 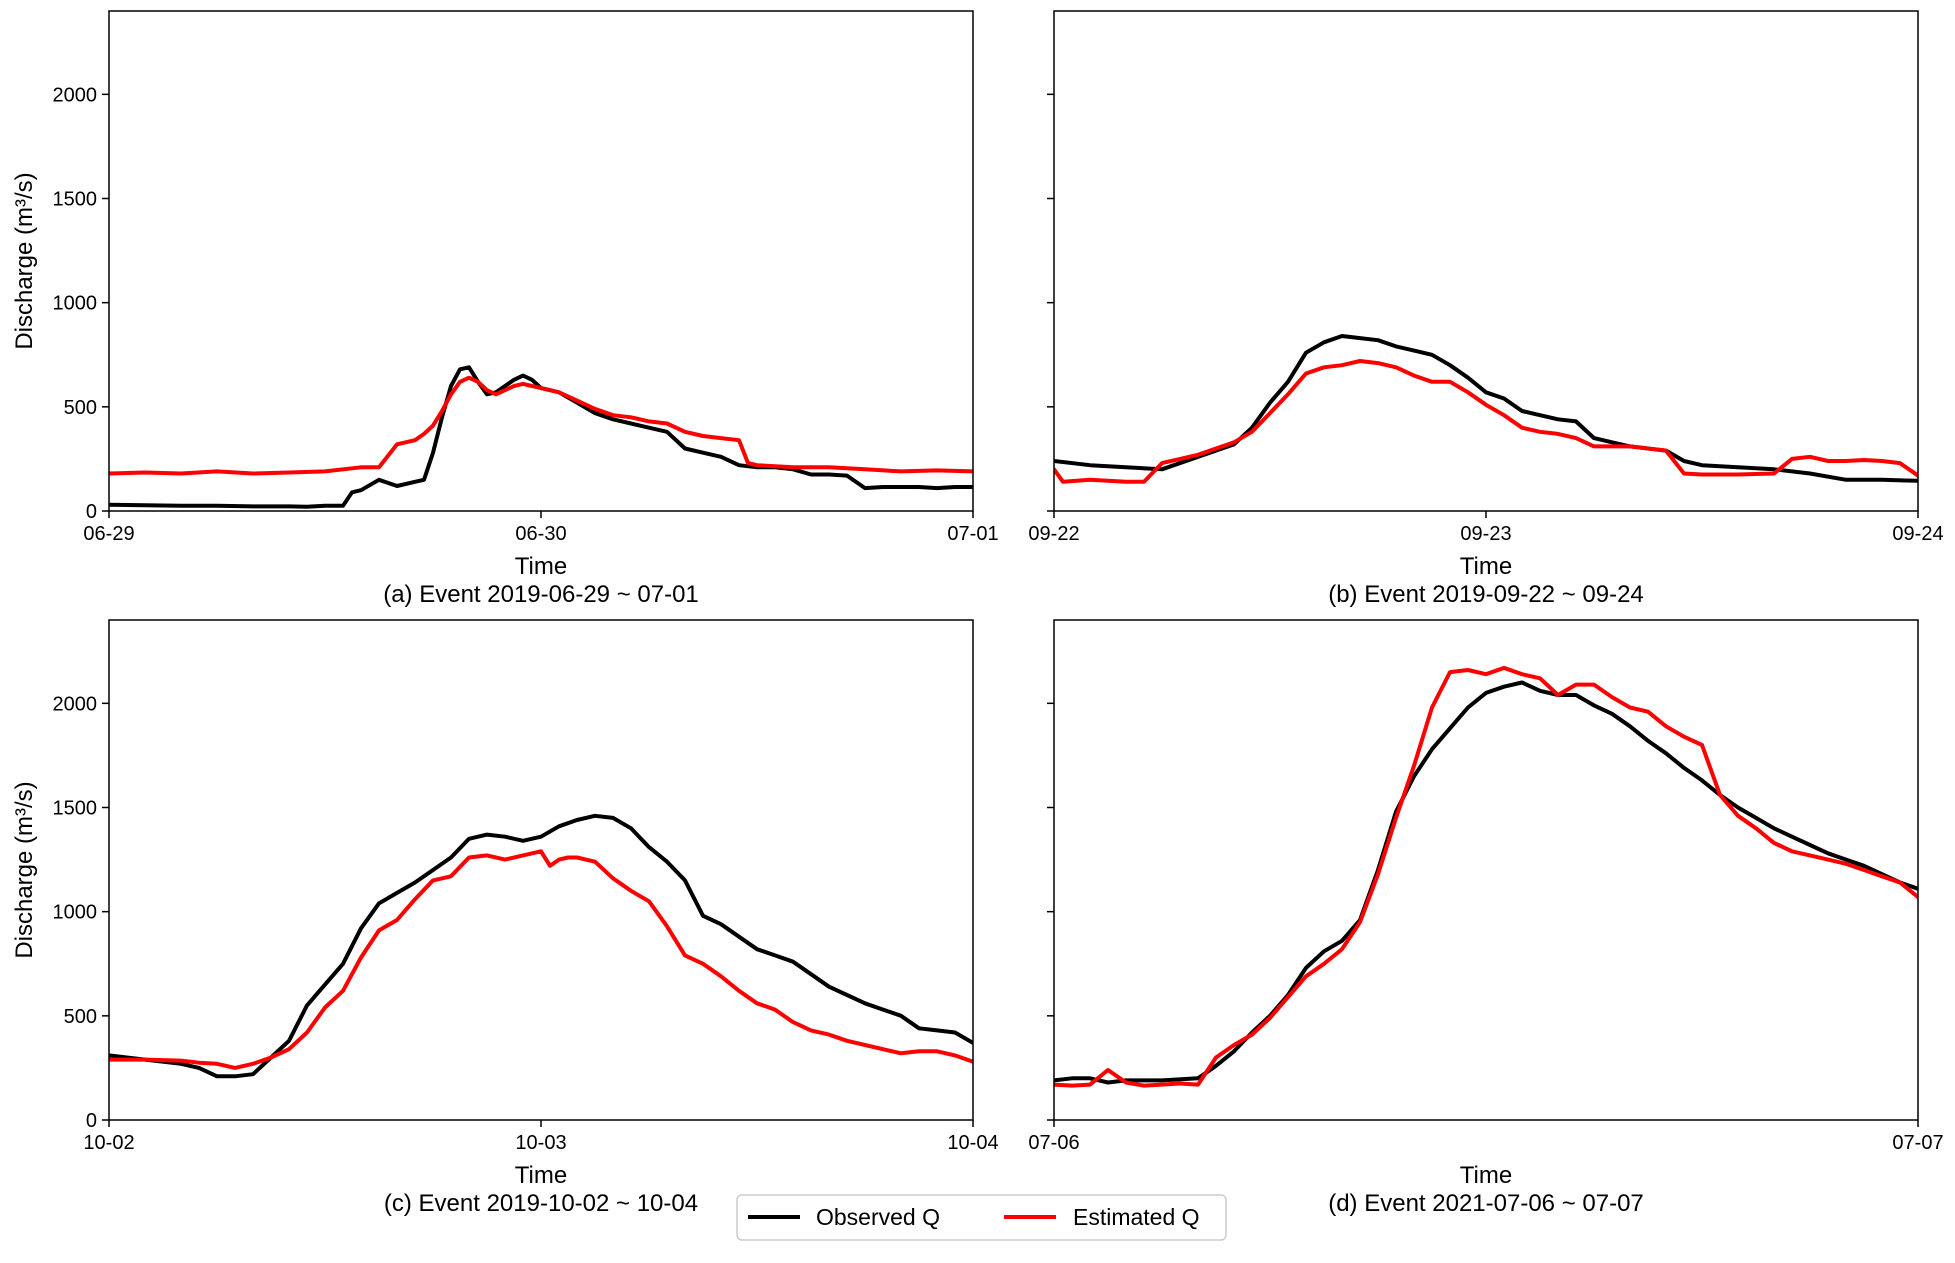 I want to click on y-axis-title-a: Discharge (m³/s), so click(x=24, y=260).